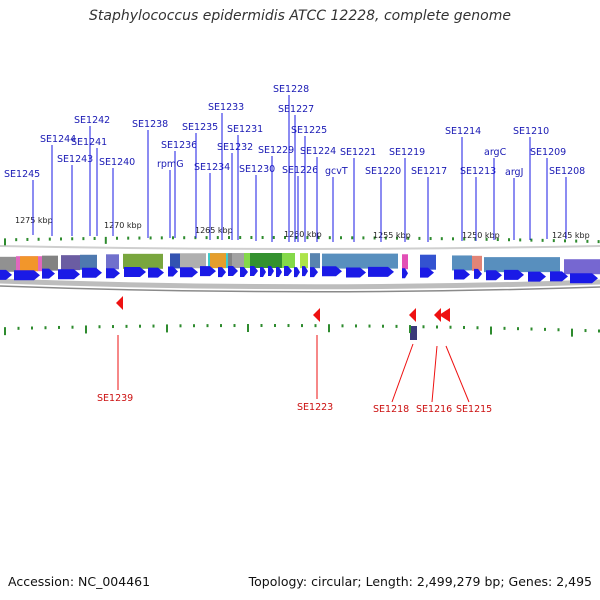 This screenshot has height=600, width=600. Describe the element at coordinates (531, 131) in the screenshot. I see `forward-gene-label: SE1210` at that location.